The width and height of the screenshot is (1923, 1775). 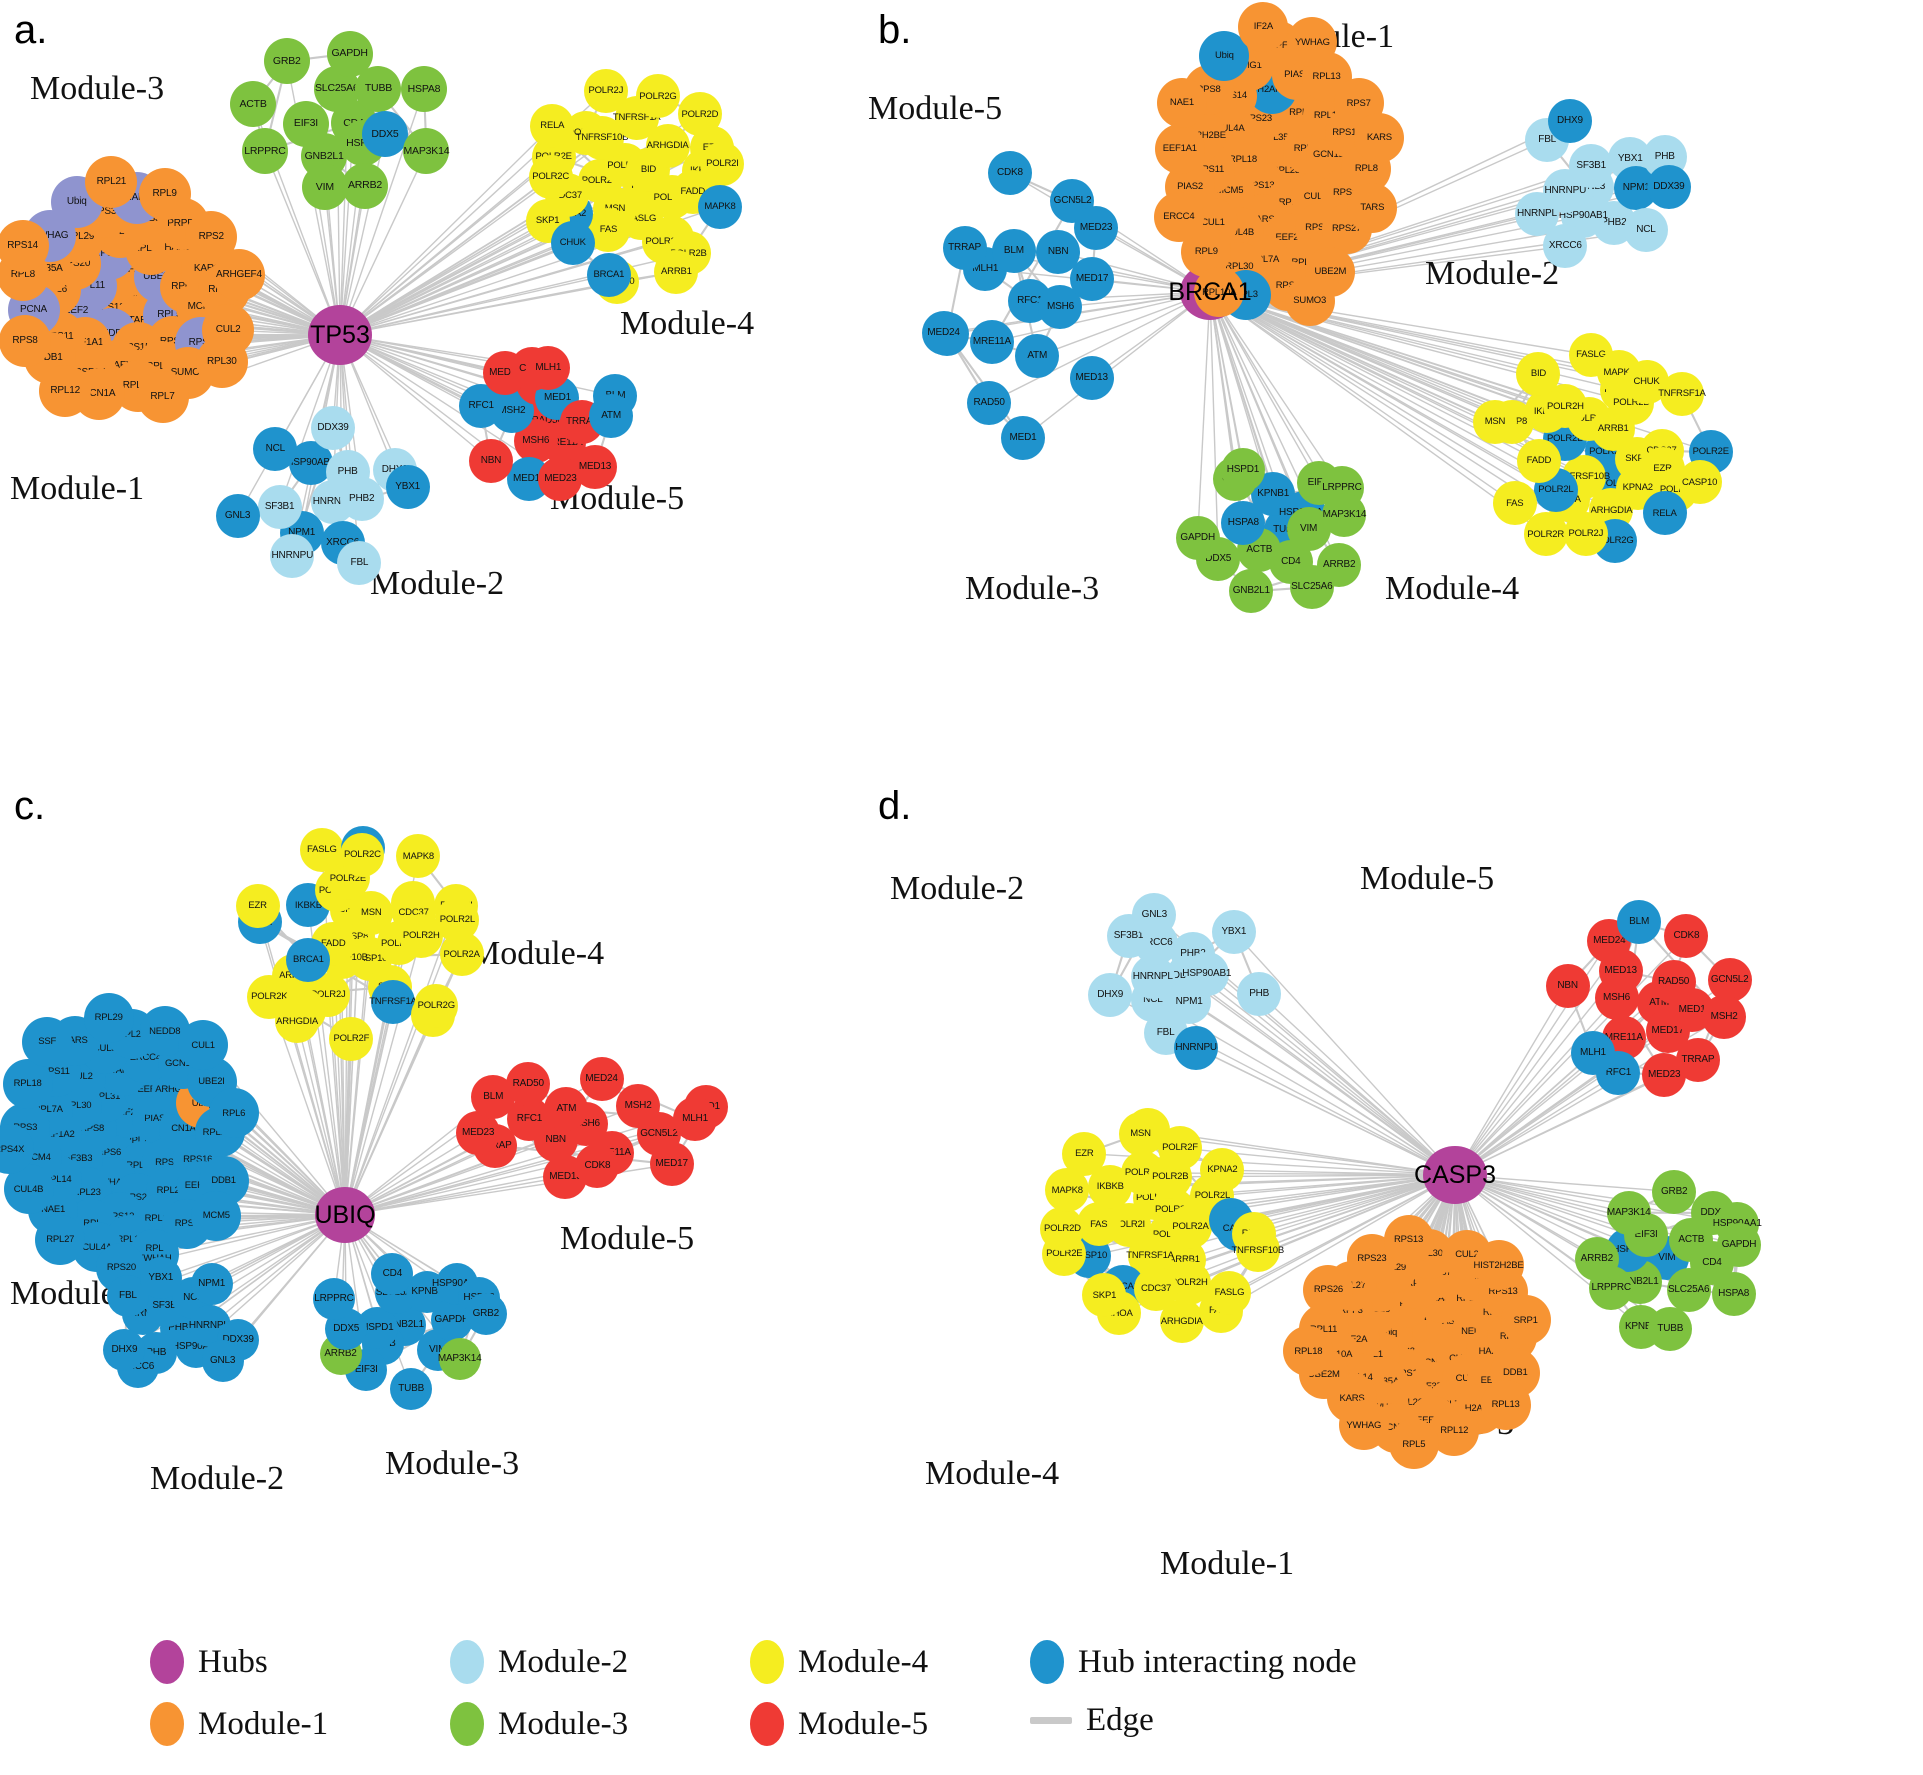 I want to click on network-node: MED17, so click(x=1092, y=278).